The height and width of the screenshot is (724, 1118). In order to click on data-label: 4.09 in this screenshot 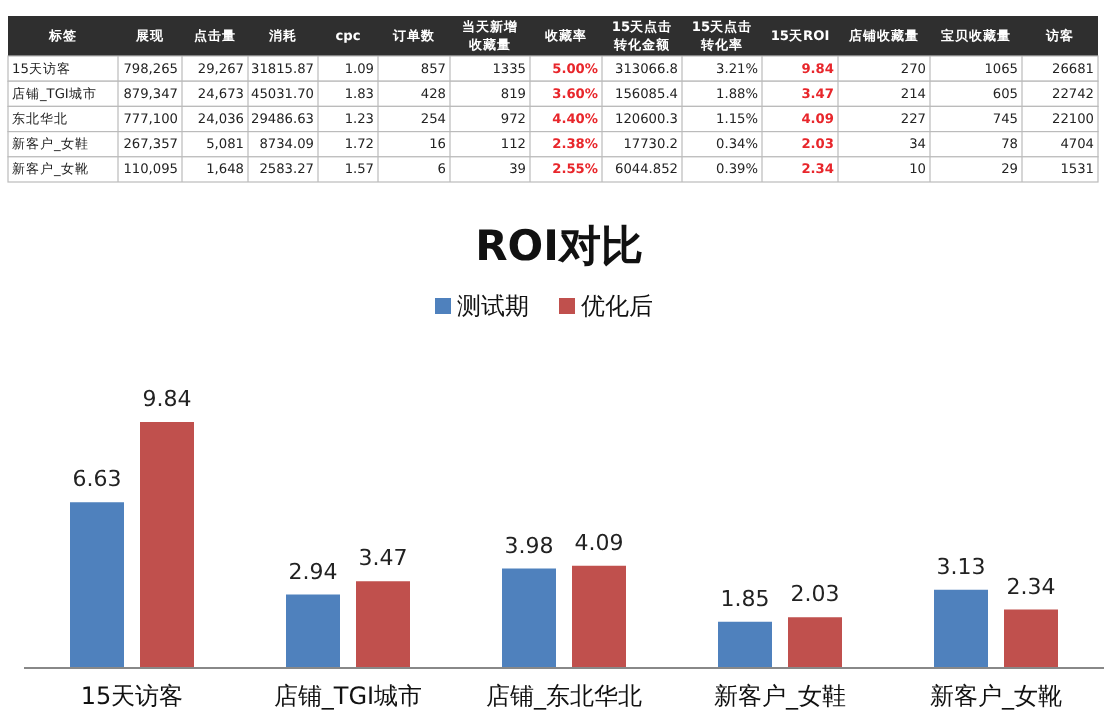, I will do `click(599, 542)`.